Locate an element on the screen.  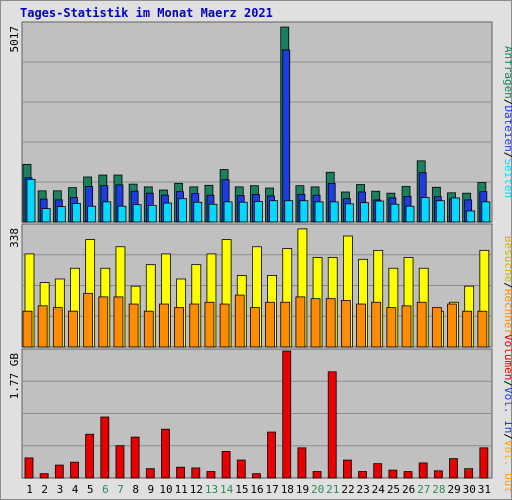
x-tick-label-day-5: 5 is located at coordinates (90, 489).